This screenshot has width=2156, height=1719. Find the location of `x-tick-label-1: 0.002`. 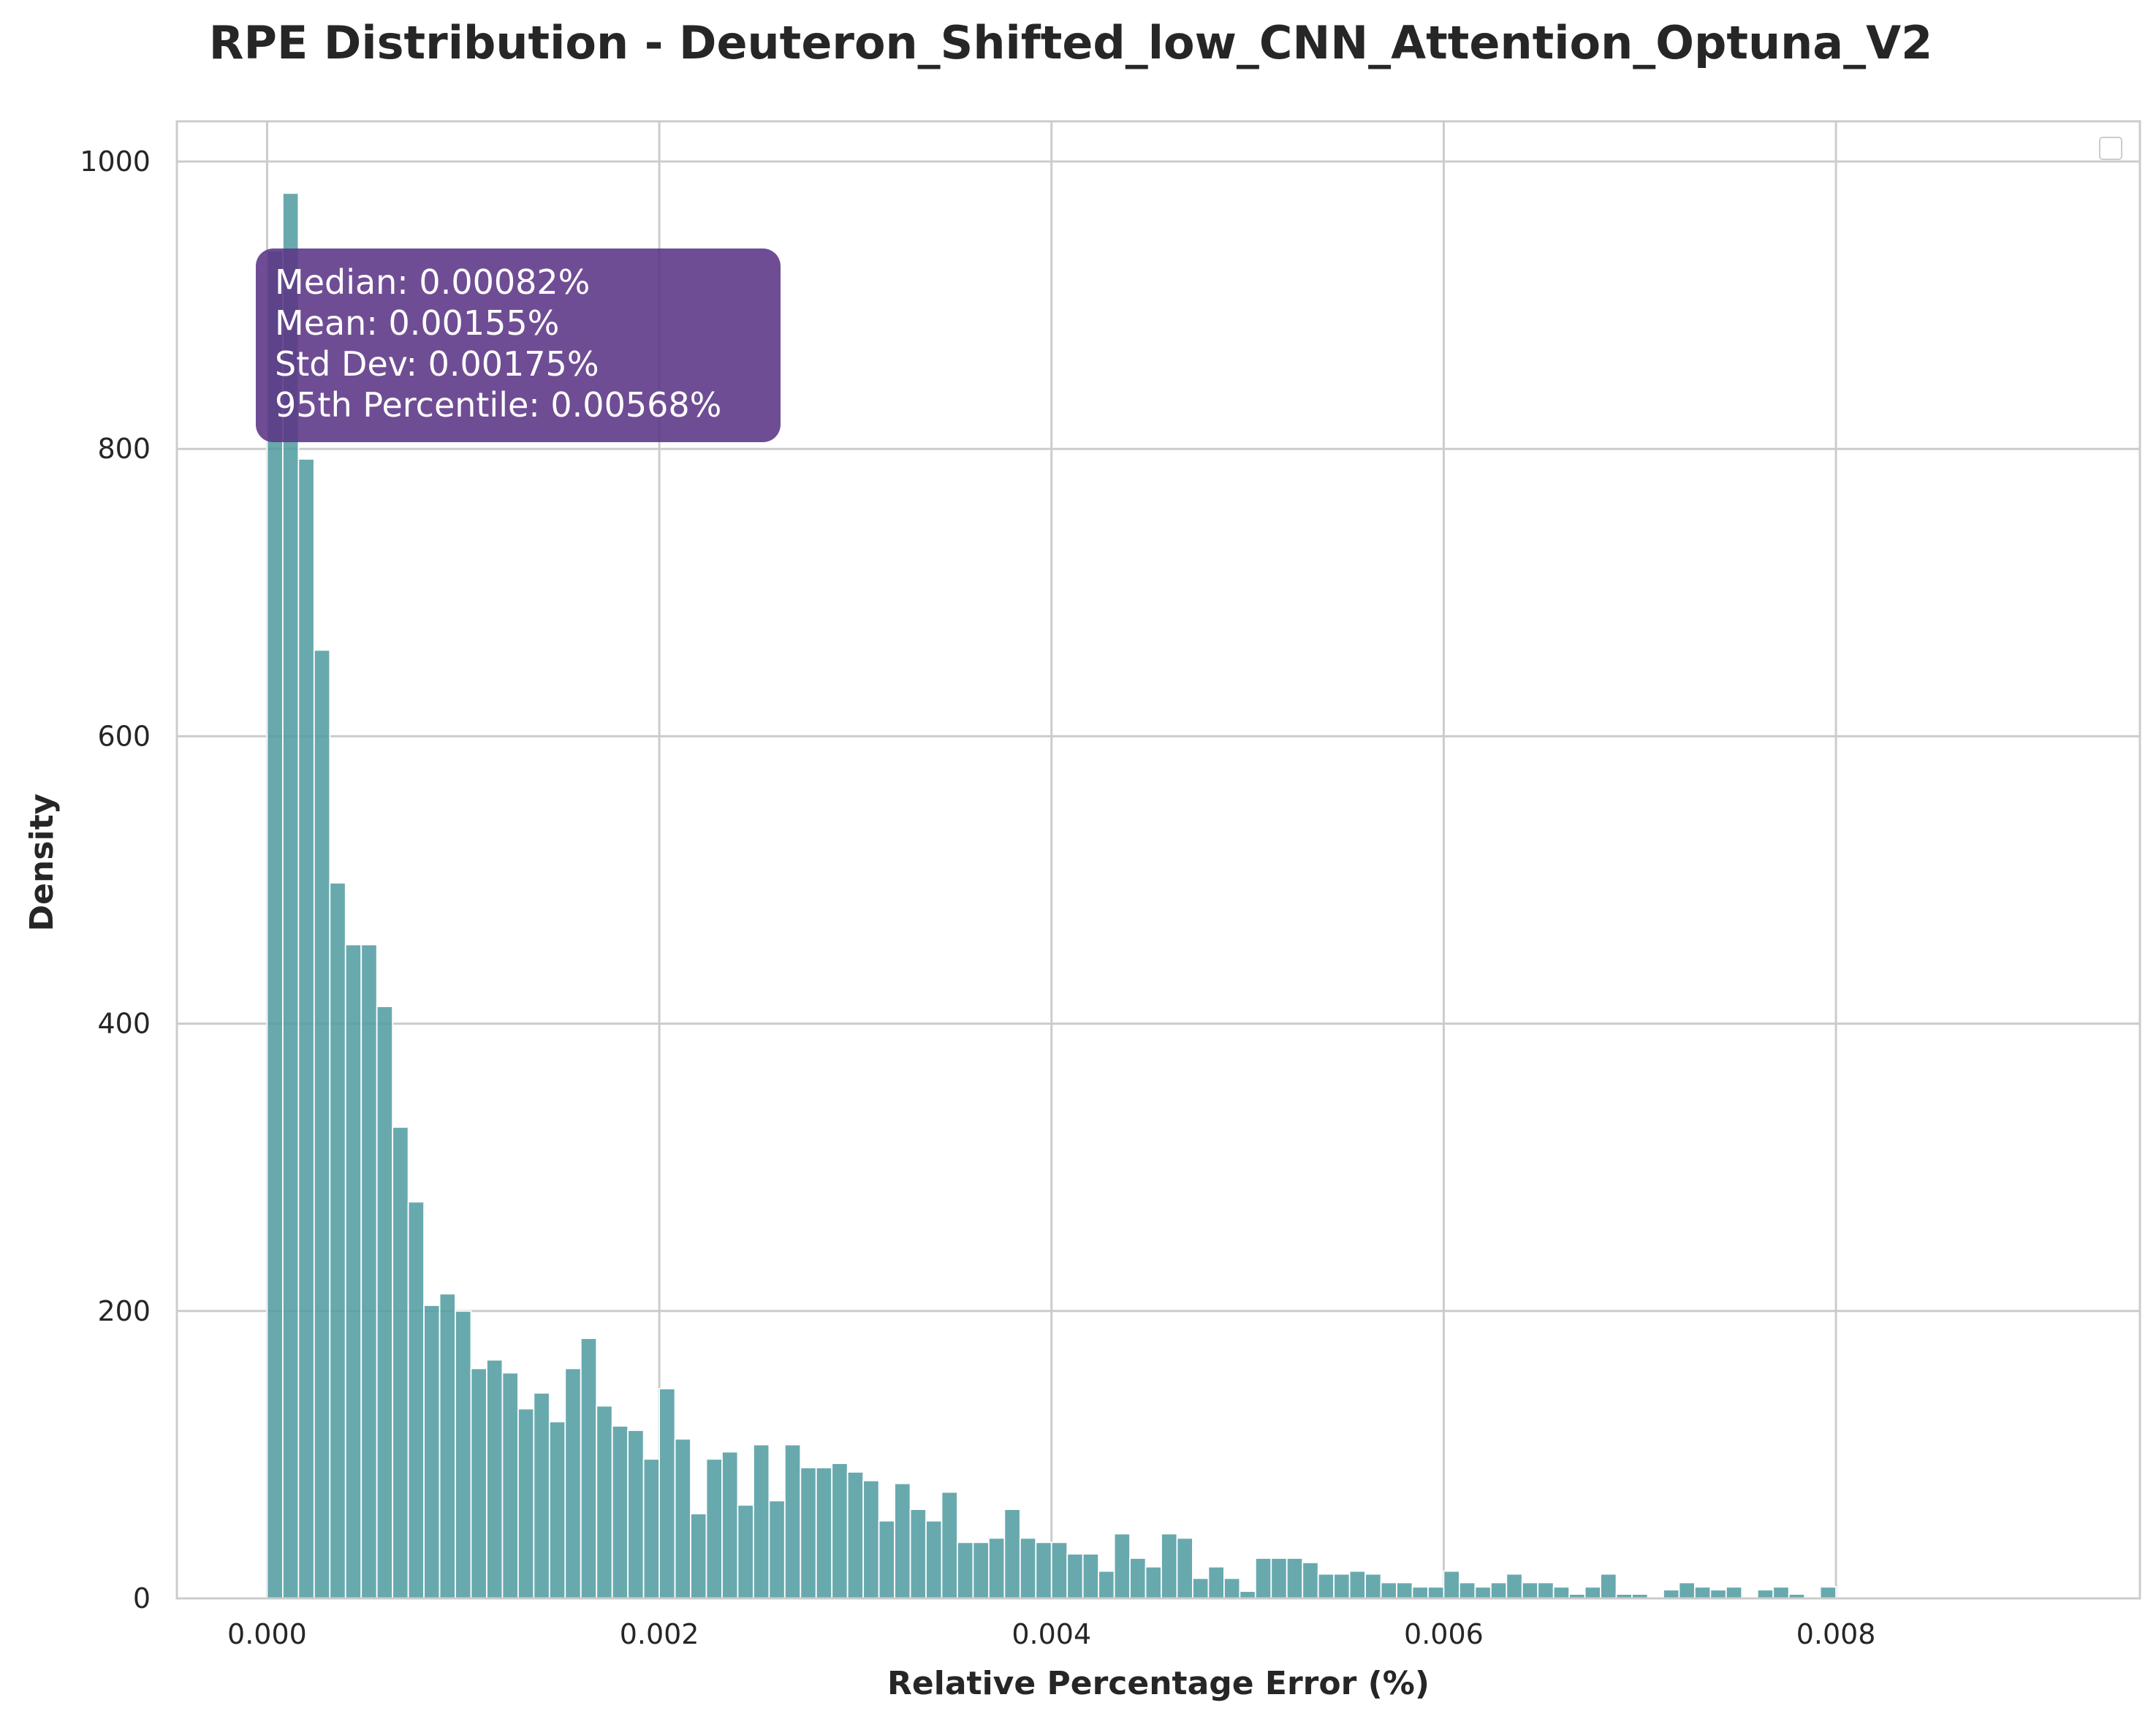

x-tick-label-1: 0.002 is located at coordinates (660, 1634).